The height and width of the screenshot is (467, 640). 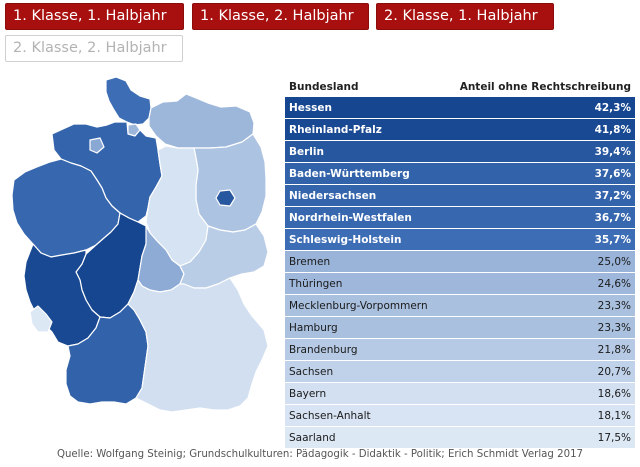 I want to click on table-cell-state: Schleswig-Holstein, so click(x=345, y=240).